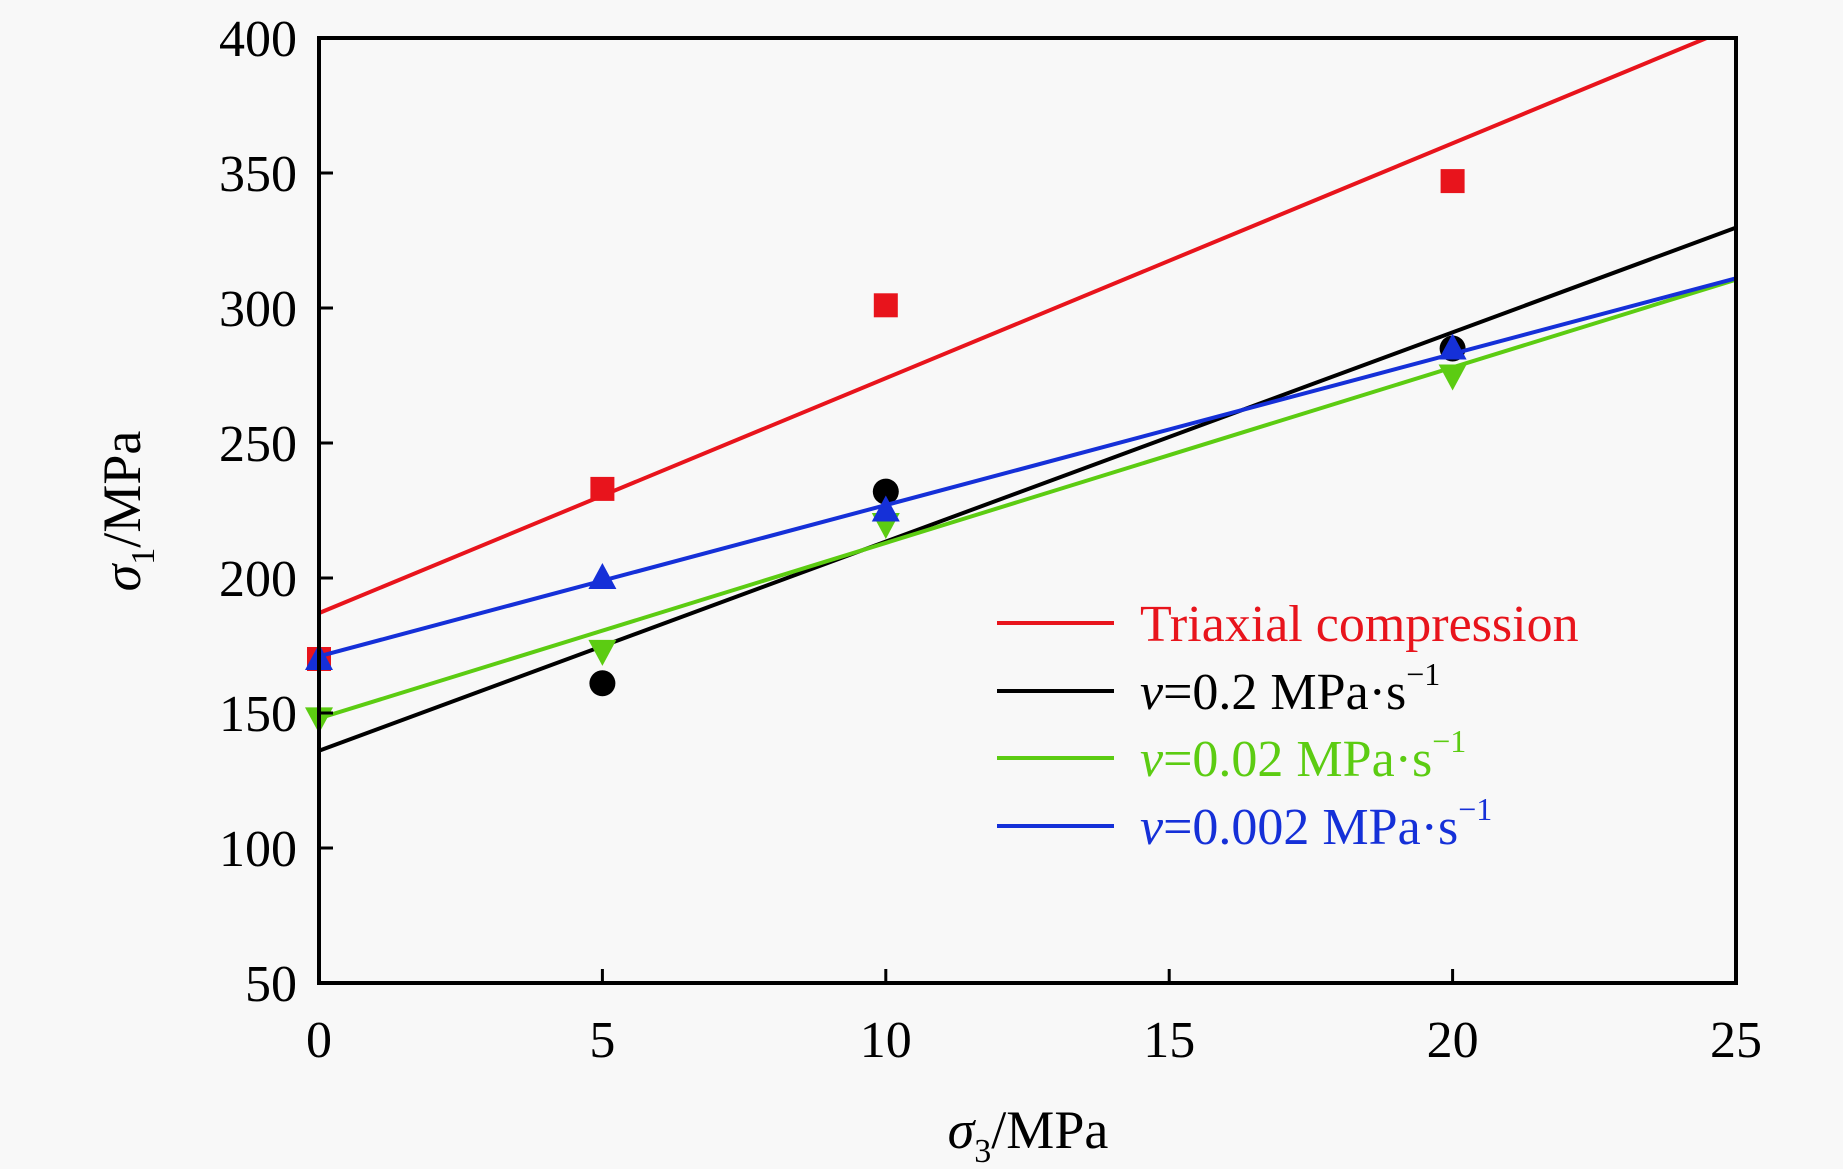 The height and width of the screenshot is (1169, 1843). I want to click on x-tick-label: 25, so click(1736, 1040).